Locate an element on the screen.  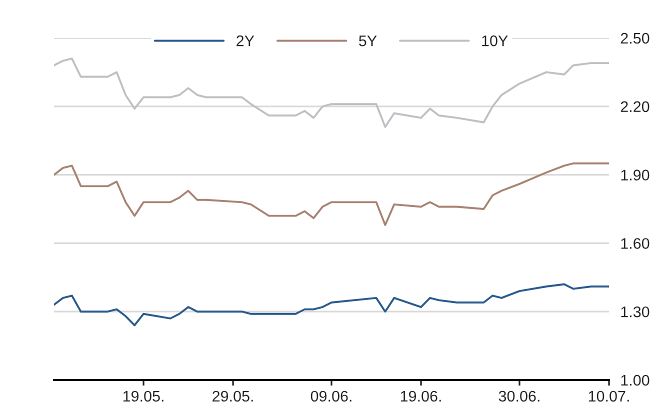
y-tick-label: 1.00 is located at coordinates (635, 380).